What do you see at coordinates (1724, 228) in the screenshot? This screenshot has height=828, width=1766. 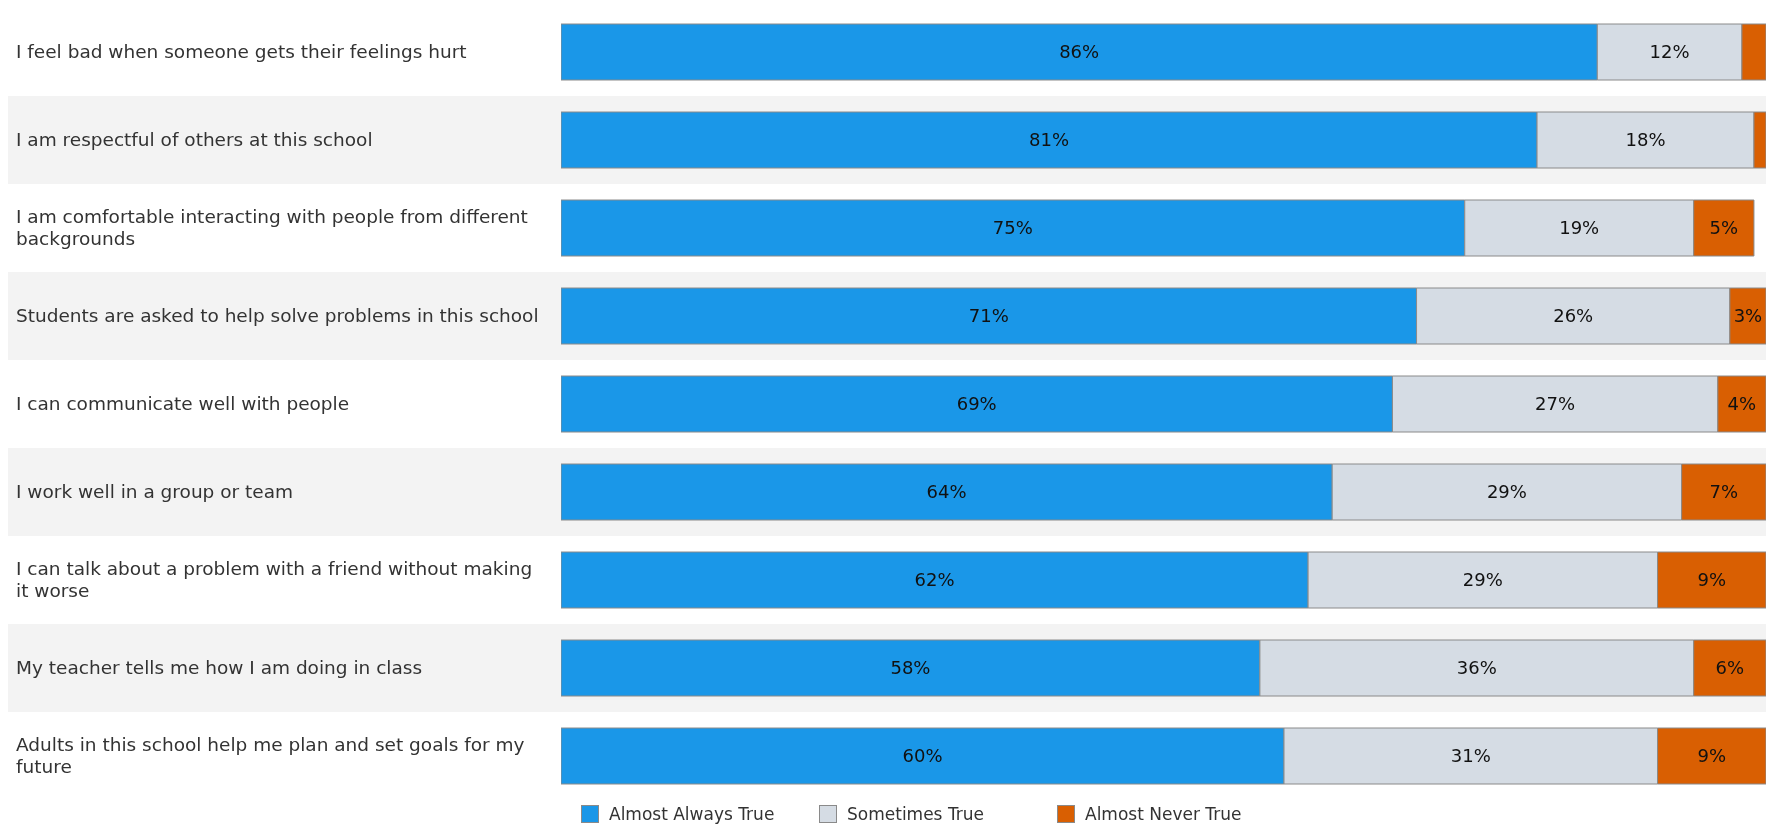 I see `data-label: 5%` at bounding box center [1724, 228].